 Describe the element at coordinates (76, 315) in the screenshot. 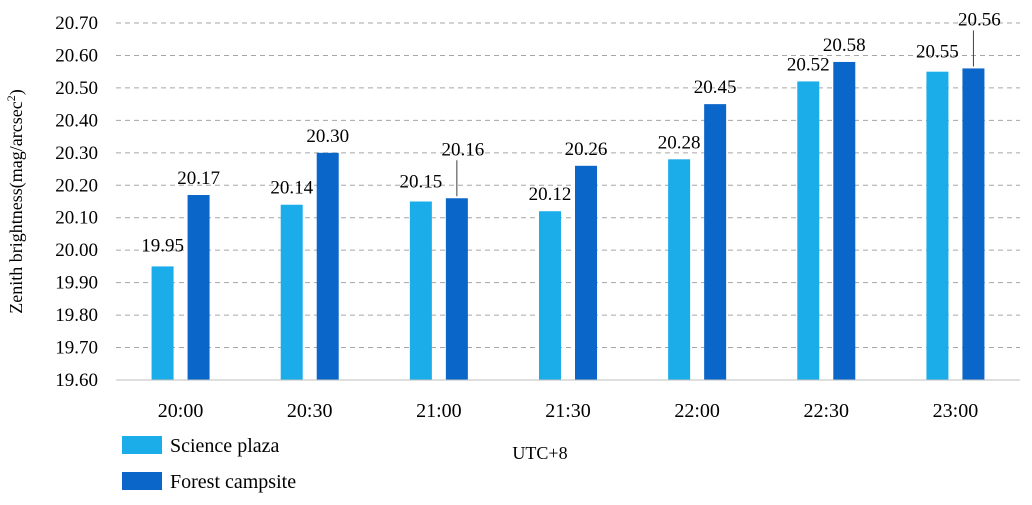

I see `y-tick-label: 19.80` at that location.